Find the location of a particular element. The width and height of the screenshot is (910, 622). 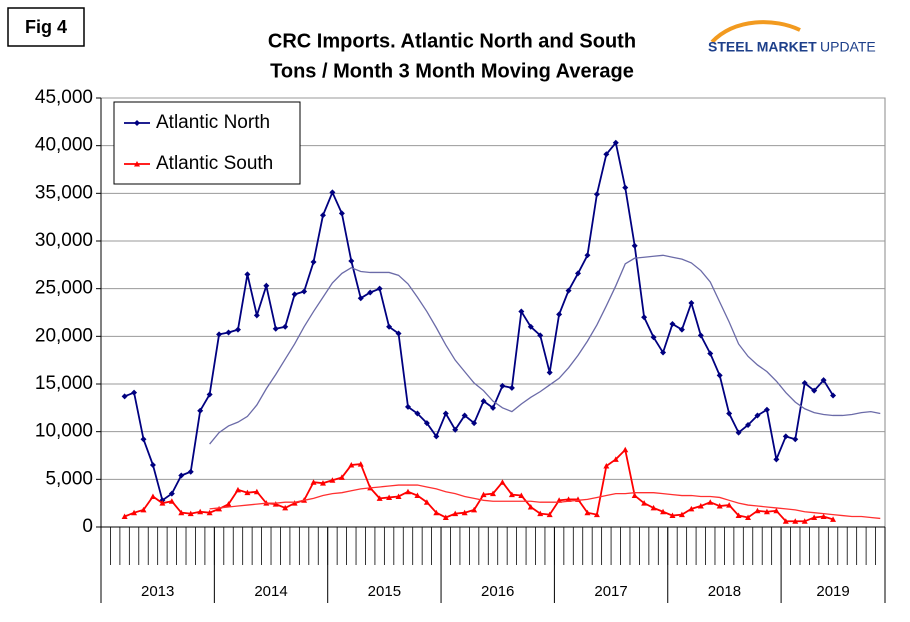

legend-box is located at coordinates (207, 143).